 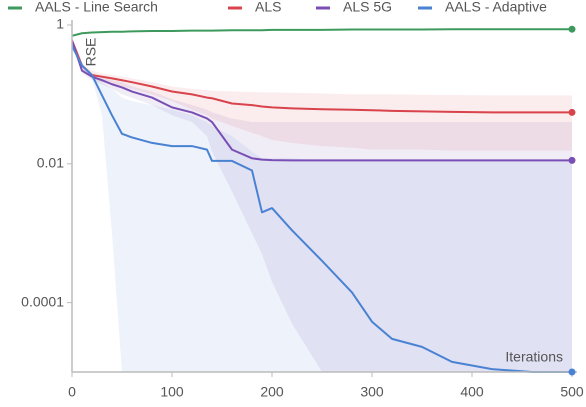 I want to click on x-tick-label: 100, so click(x=172, y=392).